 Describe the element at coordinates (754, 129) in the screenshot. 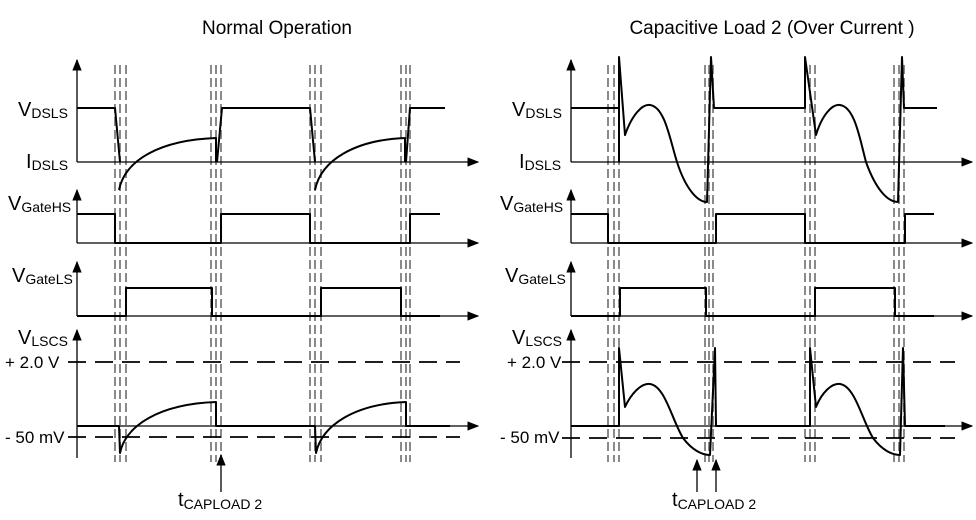

I see `vdsls-idsls-waveform` at that location.